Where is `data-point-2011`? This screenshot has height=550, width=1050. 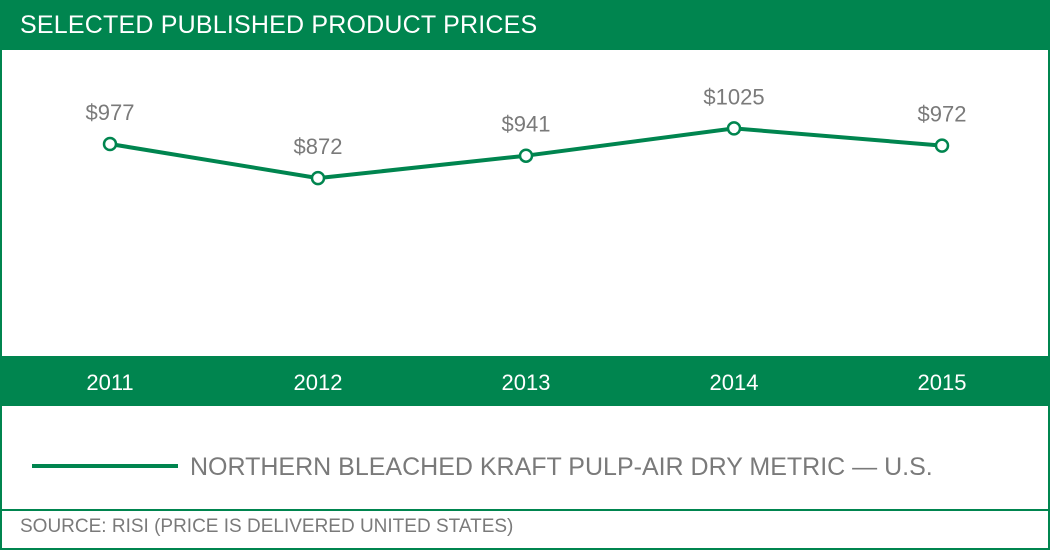 data-point-2011 is located at coordinates (110, 144).